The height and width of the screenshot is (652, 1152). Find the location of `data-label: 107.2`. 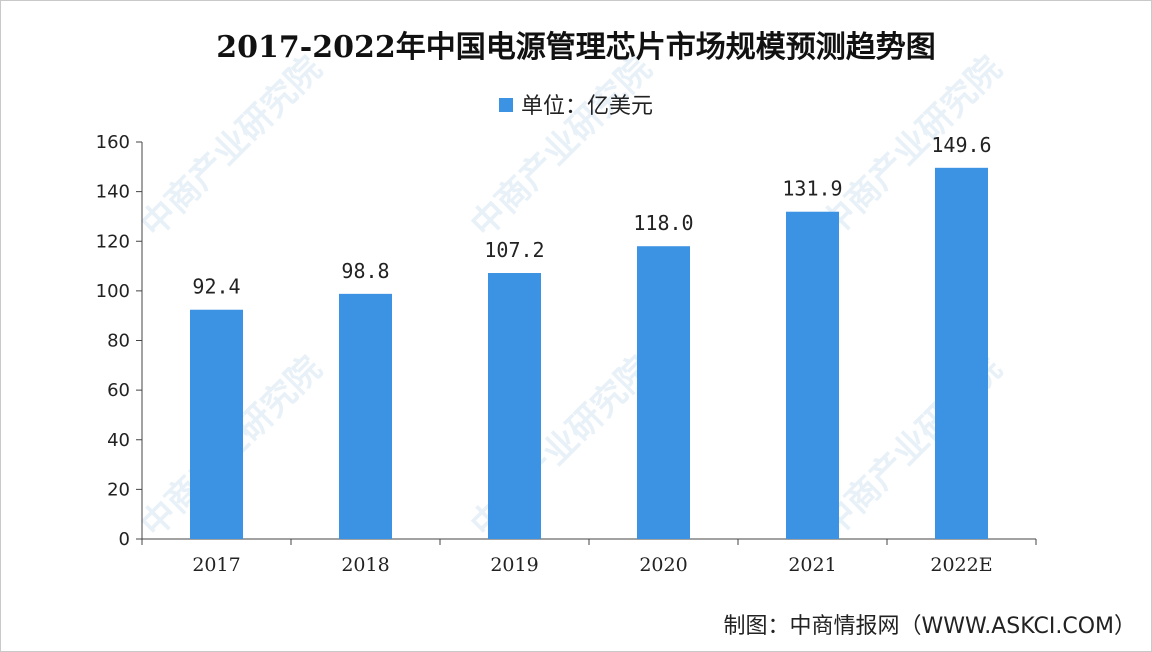

data-label: 107.2 is located at coordinates (514, 250).